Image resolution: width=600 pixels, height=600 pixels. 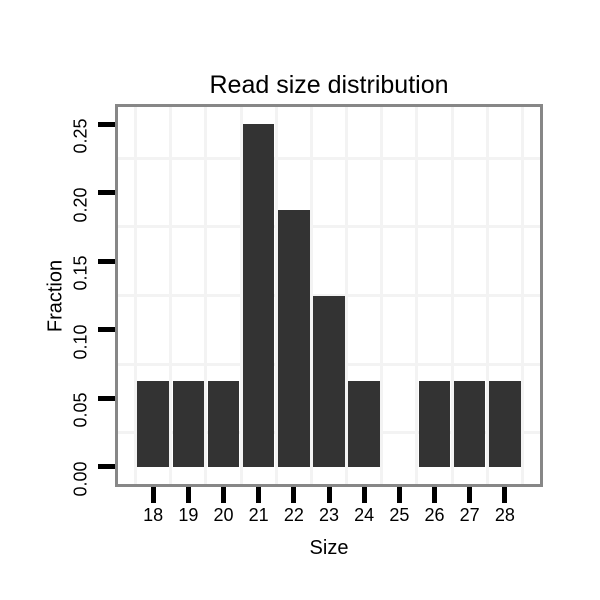 I want to click on chart-title: Read size distribution, so click(x=329, y=85).